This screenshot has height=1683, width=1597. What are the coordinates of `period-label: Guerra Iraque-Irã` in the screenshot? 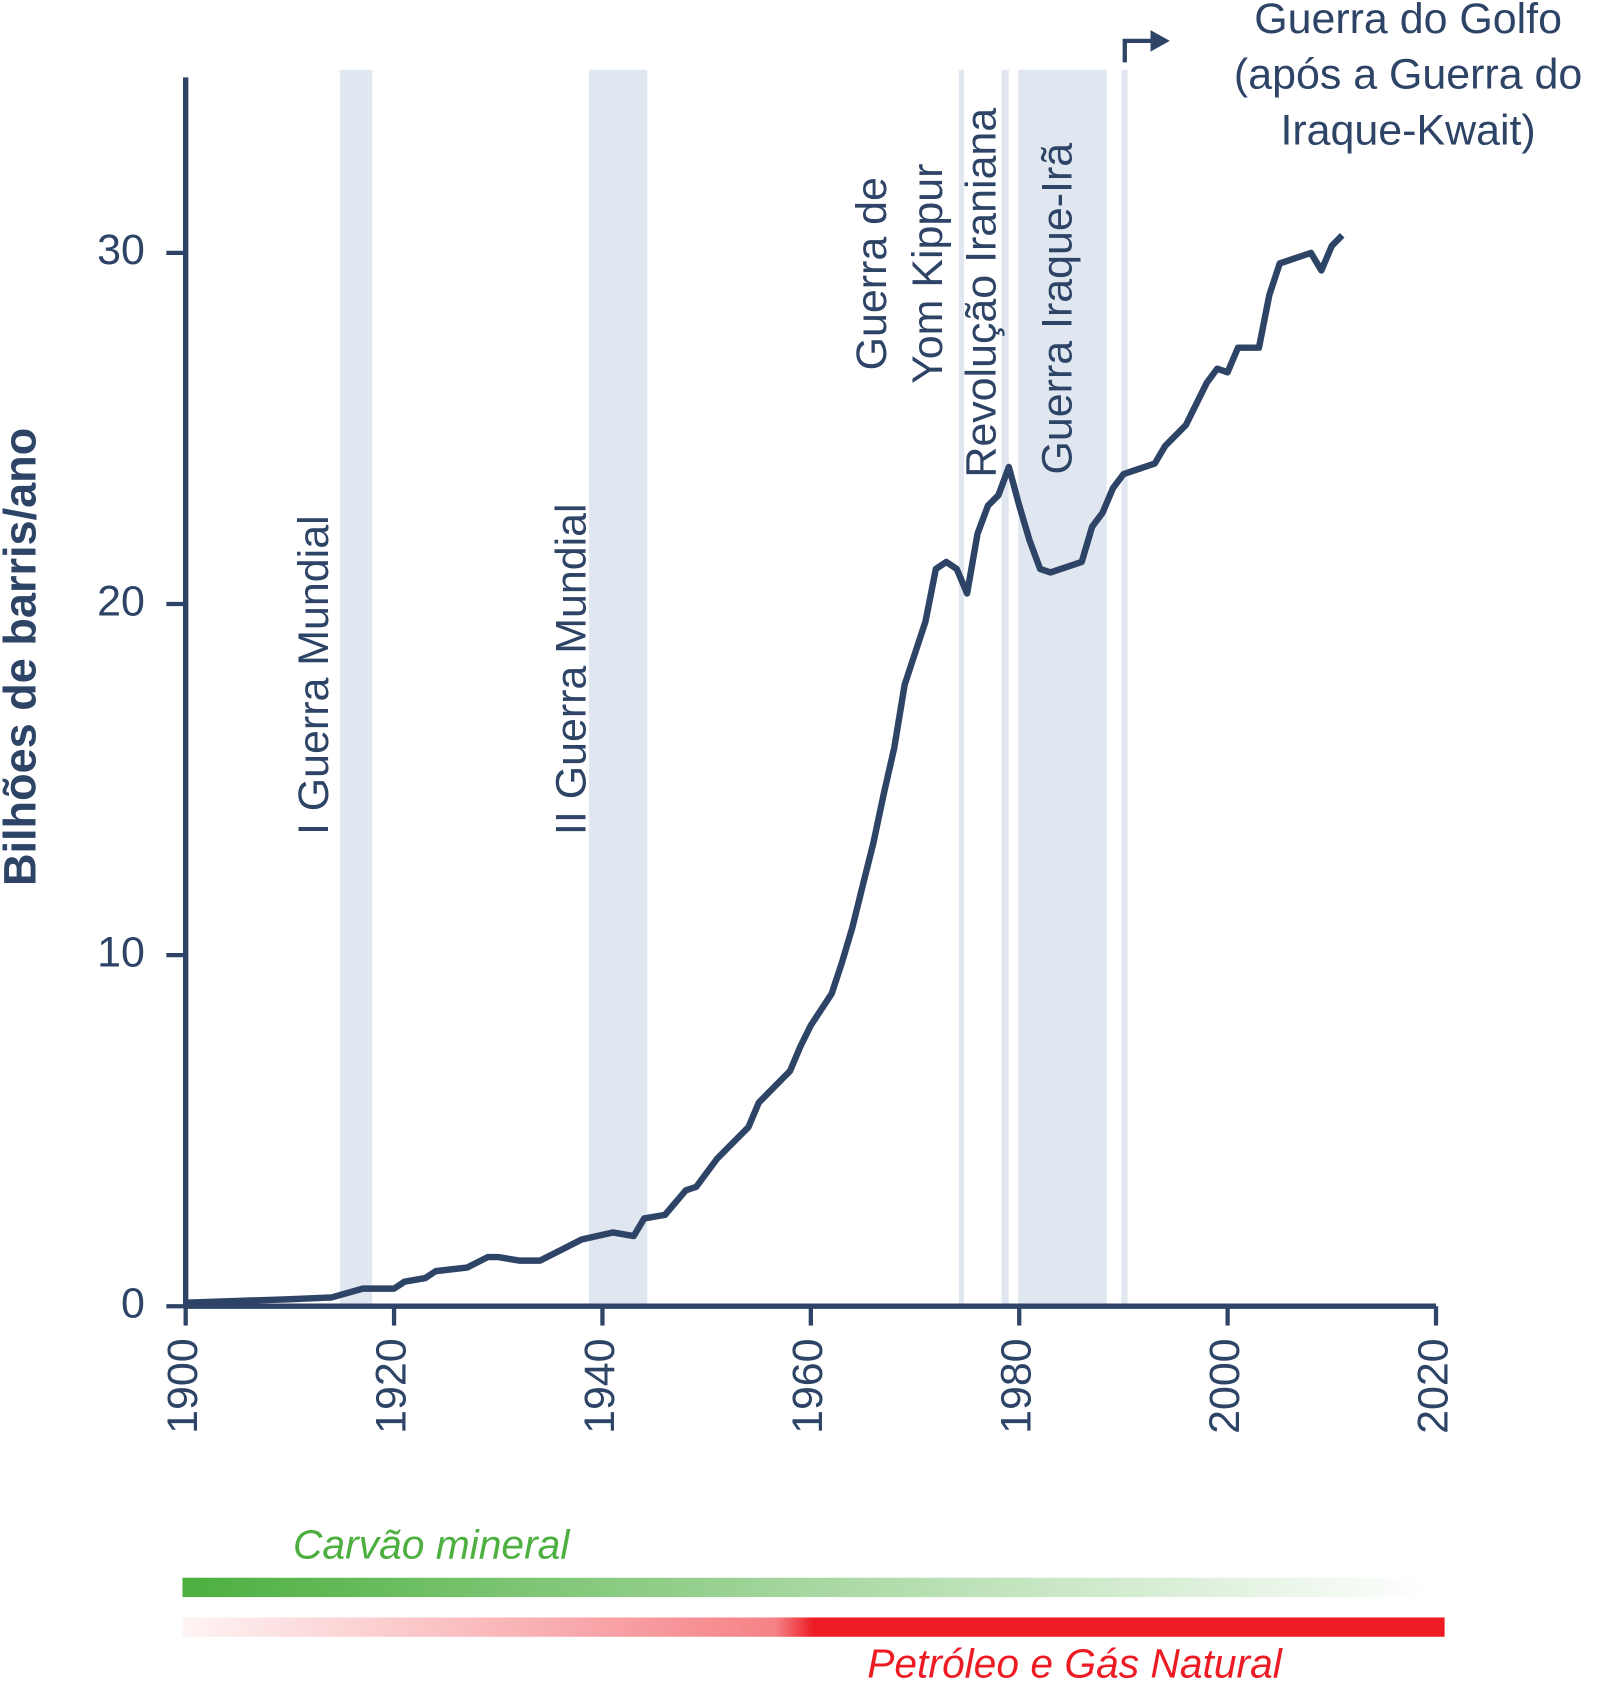 It's located at (1058, 309).